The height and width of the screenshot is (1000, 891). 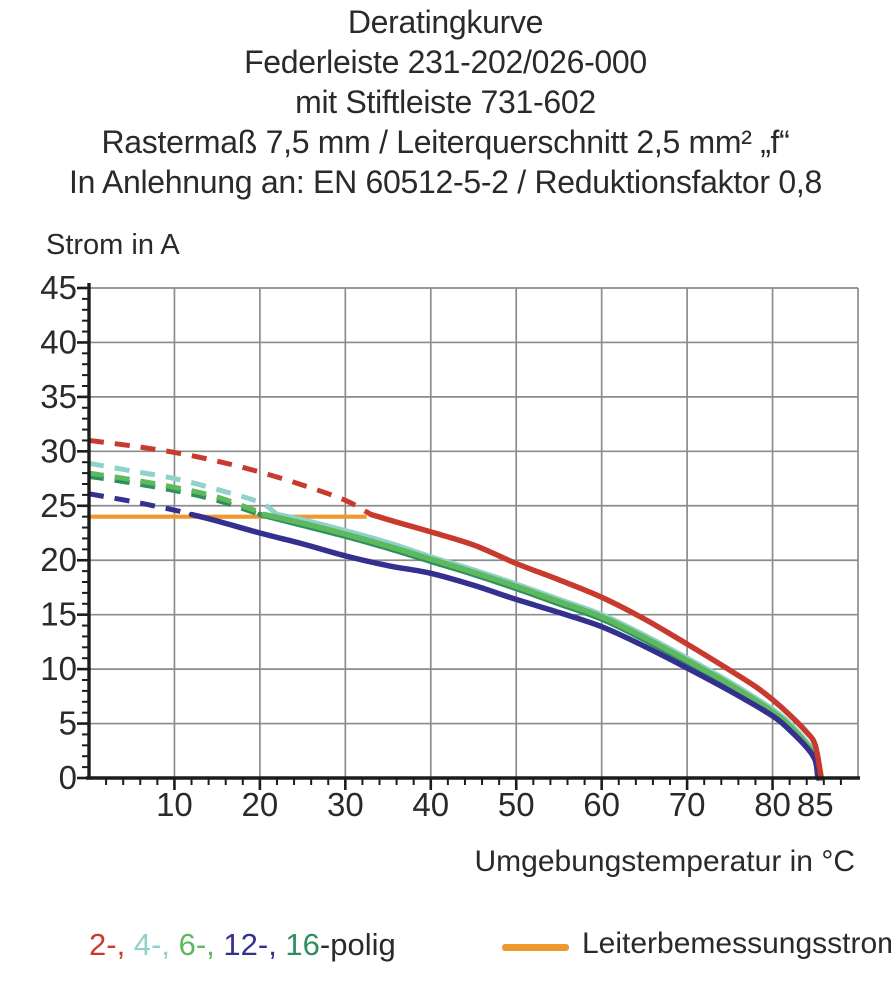 I want to click on y-tick-label: 0, so click(x=68, y=777).